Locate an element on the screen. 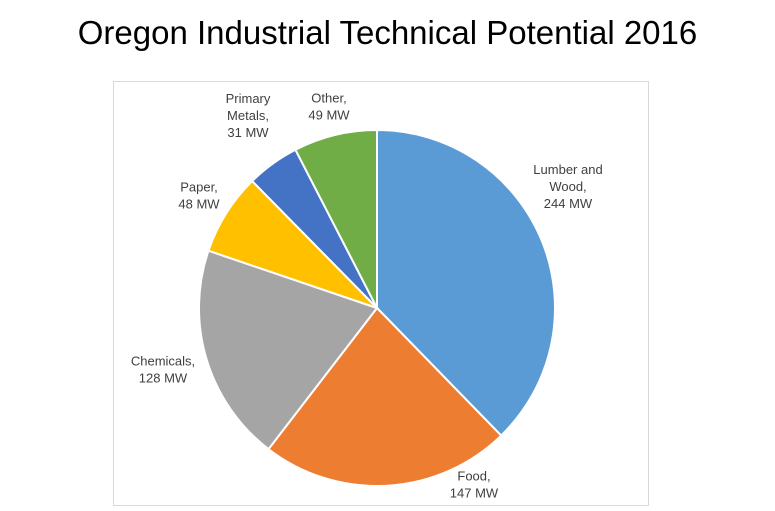 The width and height of the screenshot is (775, 511). slice-label-lumber-and-wood: Lumber and Wood, 244 MW is located at coordinates (567, 186).